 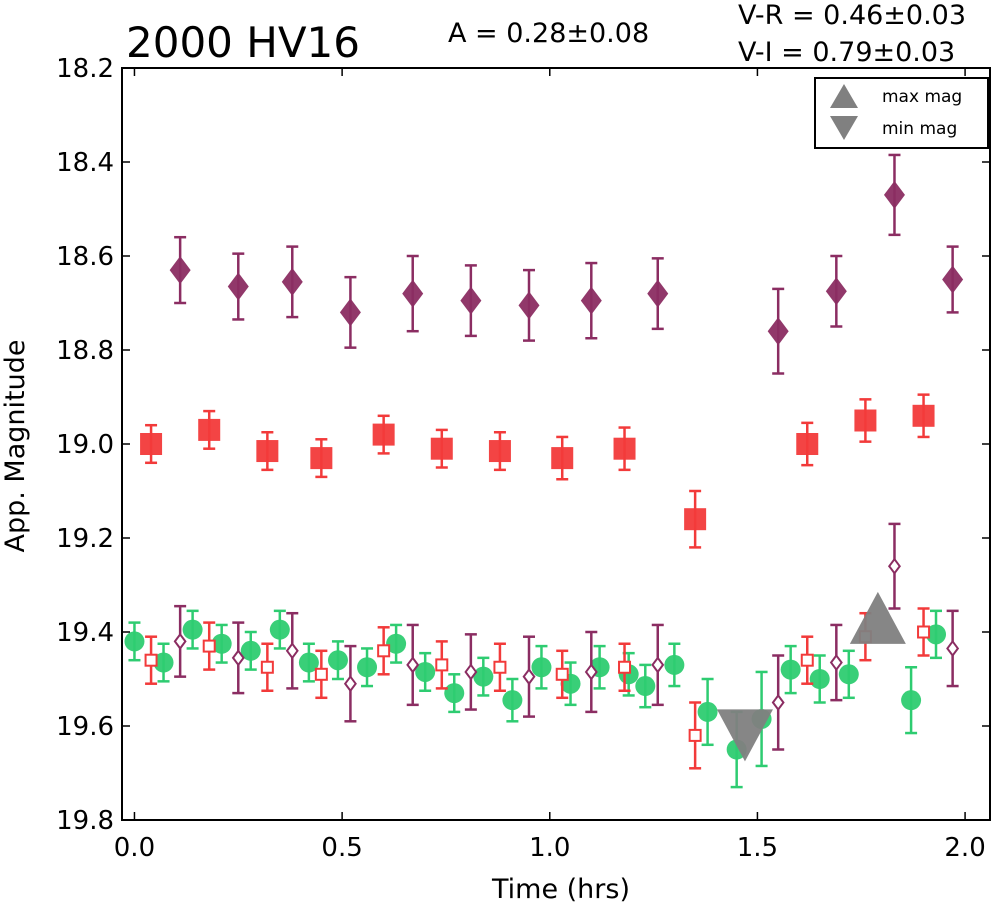 What do you see at coordinates (85, 445) in the screenshot?
I see `y-tick-label: 19.0` at bounding box center [85, 445].